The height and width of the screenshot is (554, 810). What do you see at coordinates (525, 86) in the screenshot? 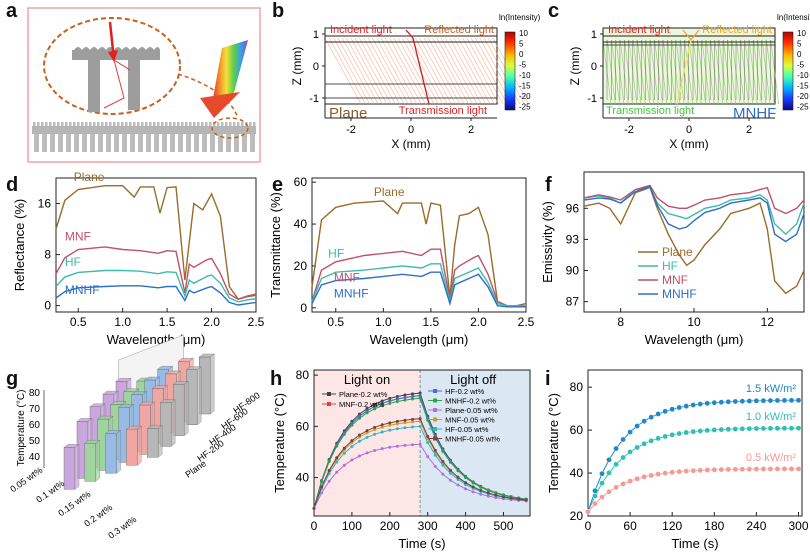
I see `colorbar-tick: -15` at bounding box center [525, 86].